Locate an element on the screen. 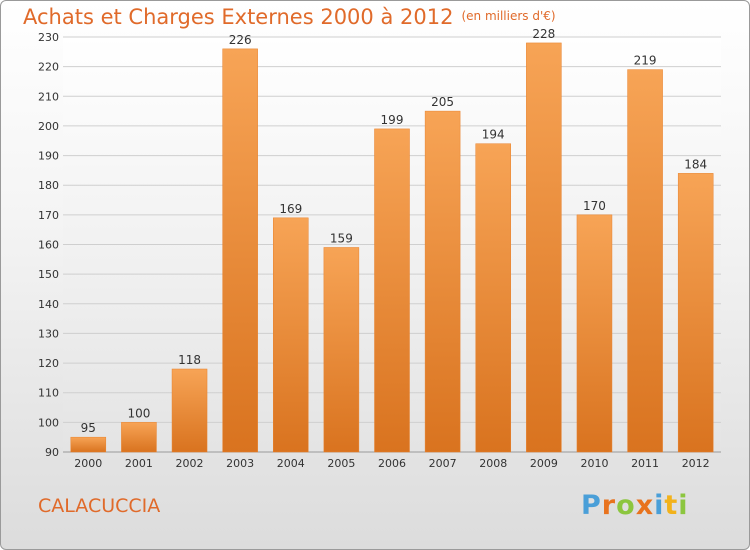 The image size is (750, 550). data-label-2011: 219 is located at coordinates (645, 61).